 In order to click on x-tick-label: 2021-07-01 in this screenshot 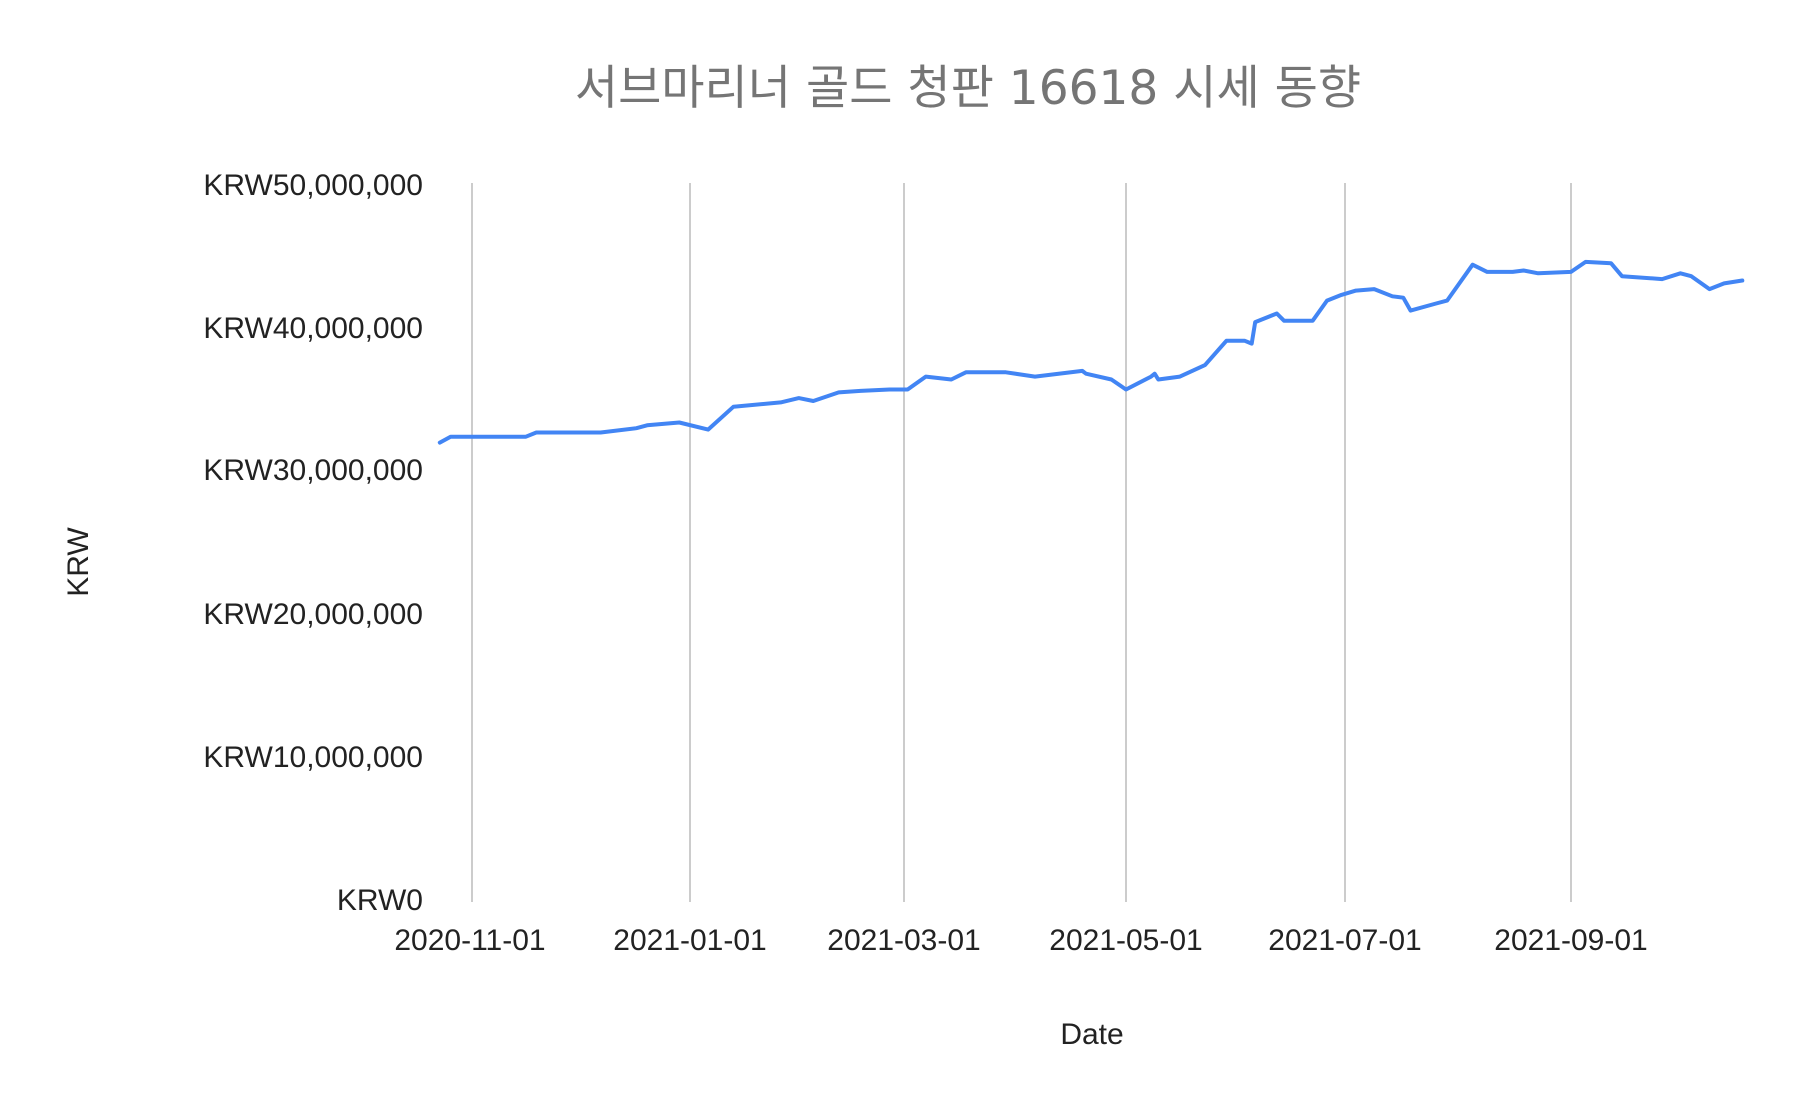, I will do `click(1344, 940)`.